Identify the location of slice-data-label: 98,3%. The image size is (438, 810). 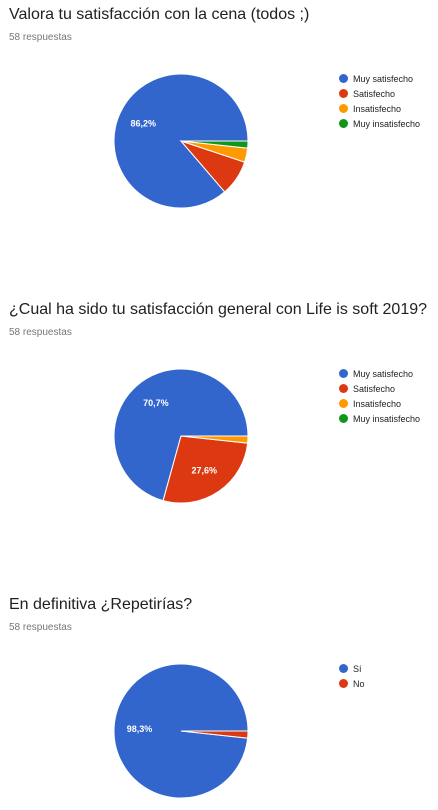
(140, 729).